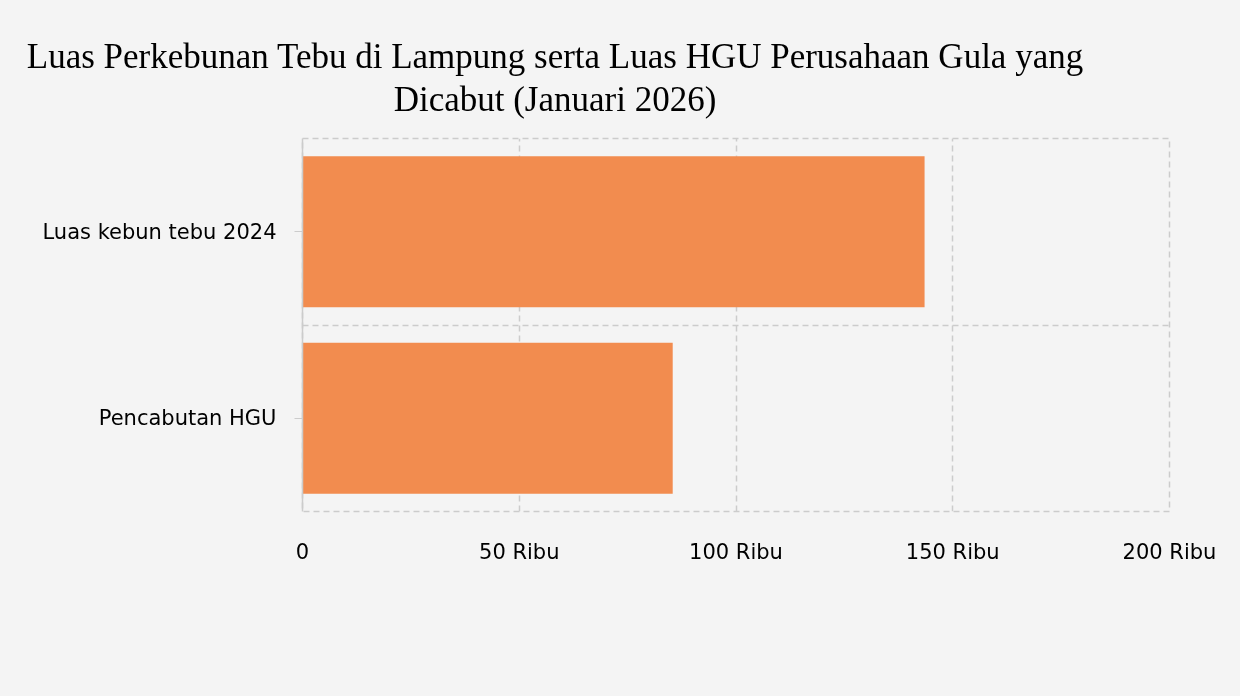  Describe the element at coordinates (736, 551) in the screenshot. I see `x-tick-label: 100 Ribu` at that location.